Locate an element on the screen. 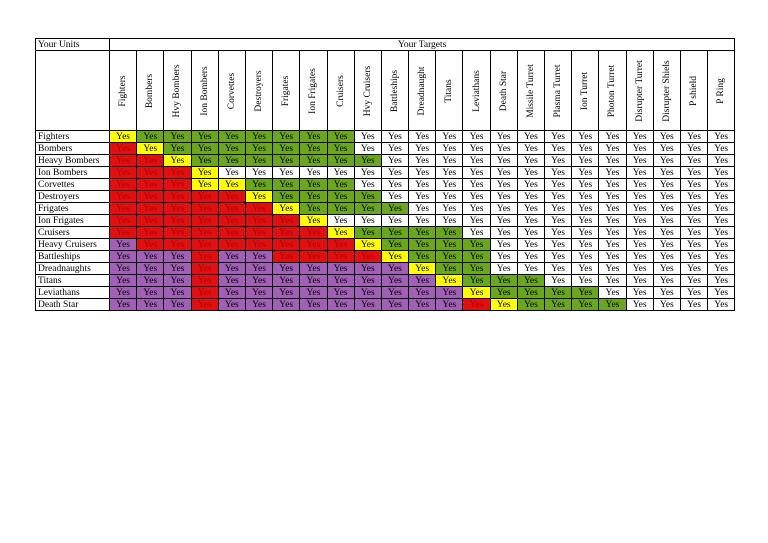 This screenshot has width=768, height=543. unit-label: Dreadnaughts is located at coordinates (72, 268).